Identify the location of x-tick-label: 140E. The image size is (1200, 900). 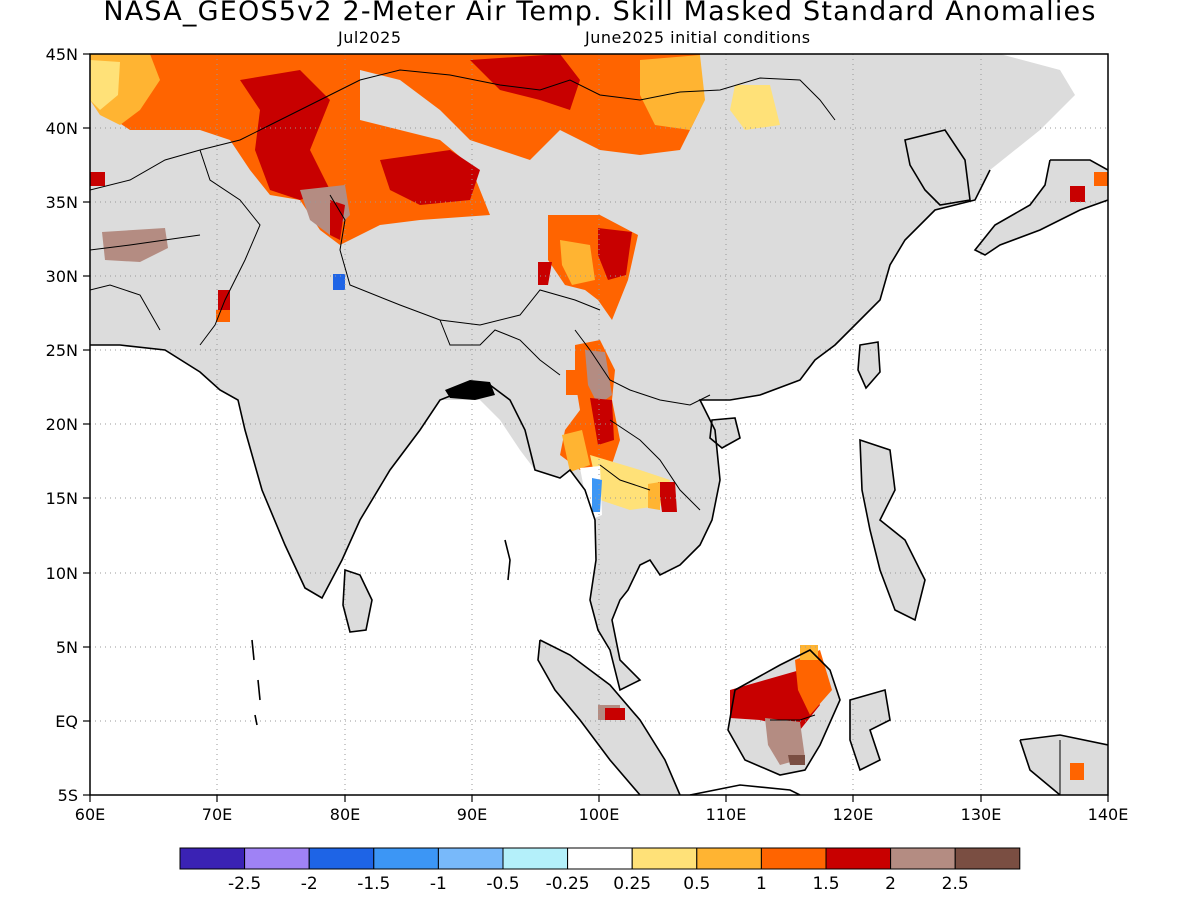
(1108, 814).